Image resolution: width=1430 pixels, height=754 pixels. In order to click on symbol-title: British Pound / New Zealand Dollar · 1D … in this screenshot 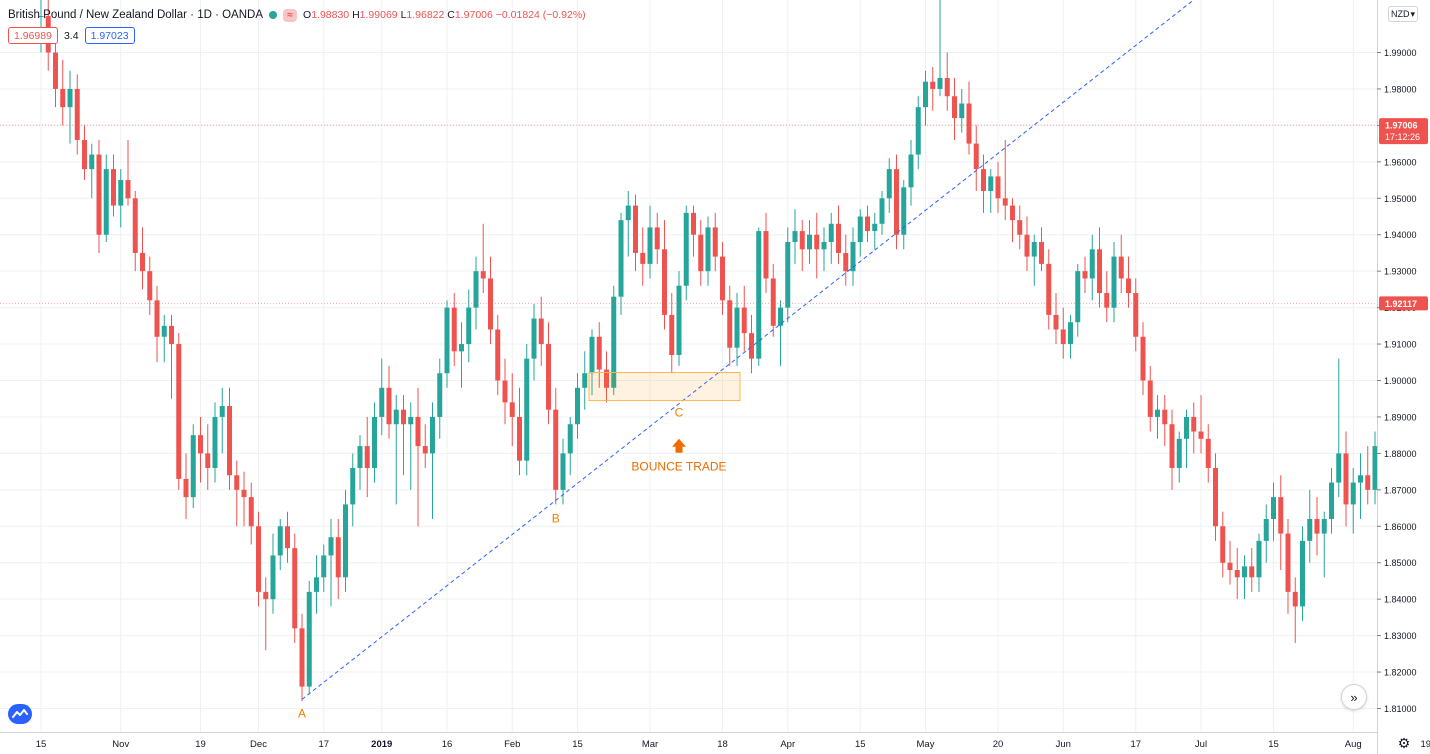, I will do `click(136, 15)`.